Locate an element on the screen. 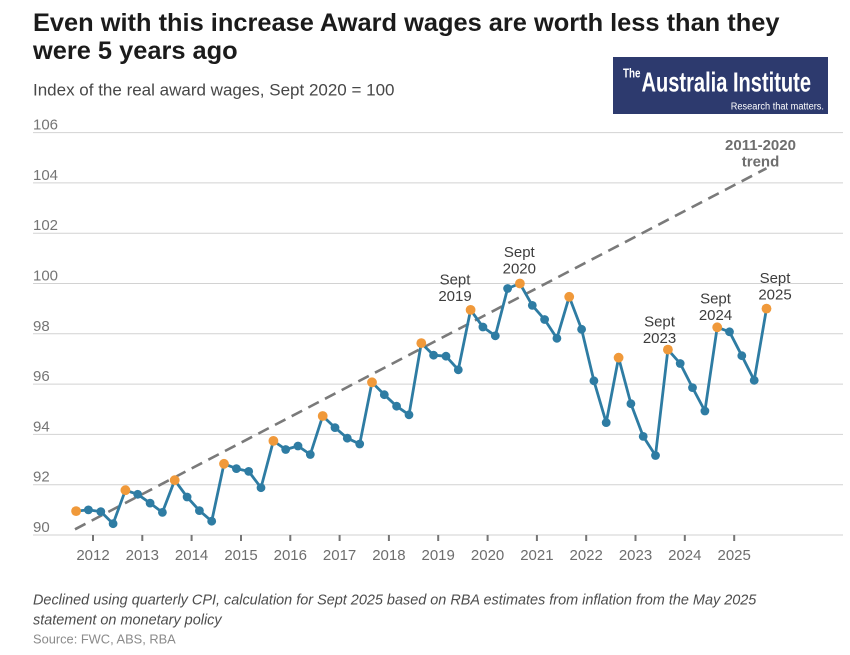  svg-text: 2017 is located at coordinates (339, 555).